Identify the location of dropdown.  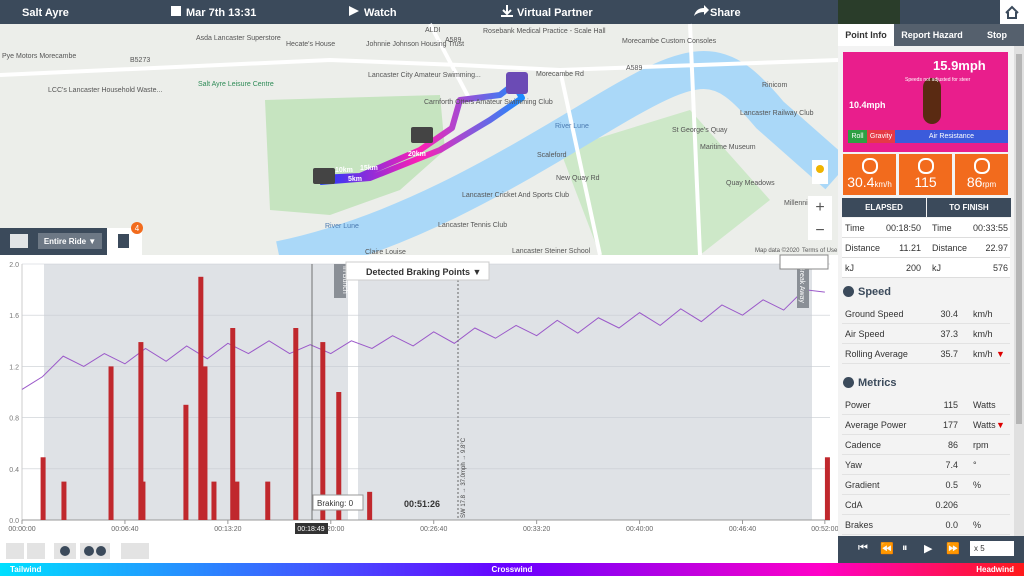
(417, 271).